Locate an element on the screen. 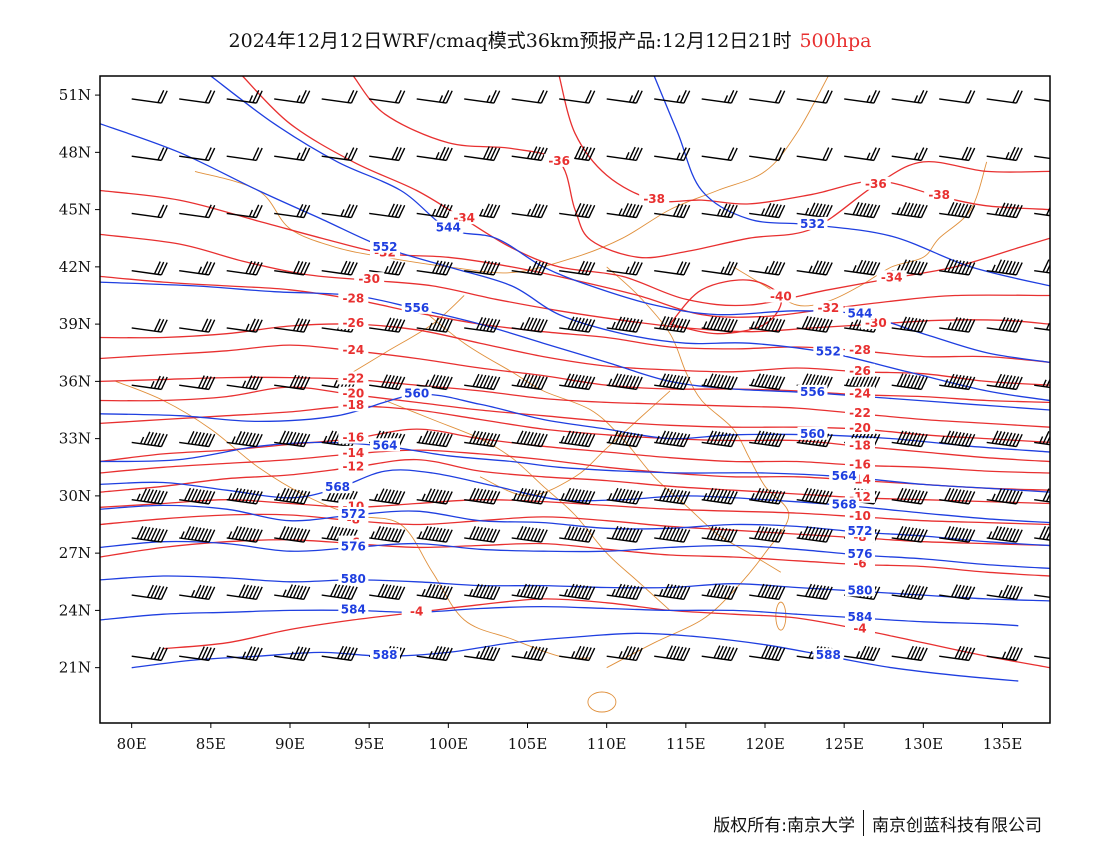 This screenshot has width=1100, height=850. temperature-contour-label: -18 is located at coordinates (353, 405).